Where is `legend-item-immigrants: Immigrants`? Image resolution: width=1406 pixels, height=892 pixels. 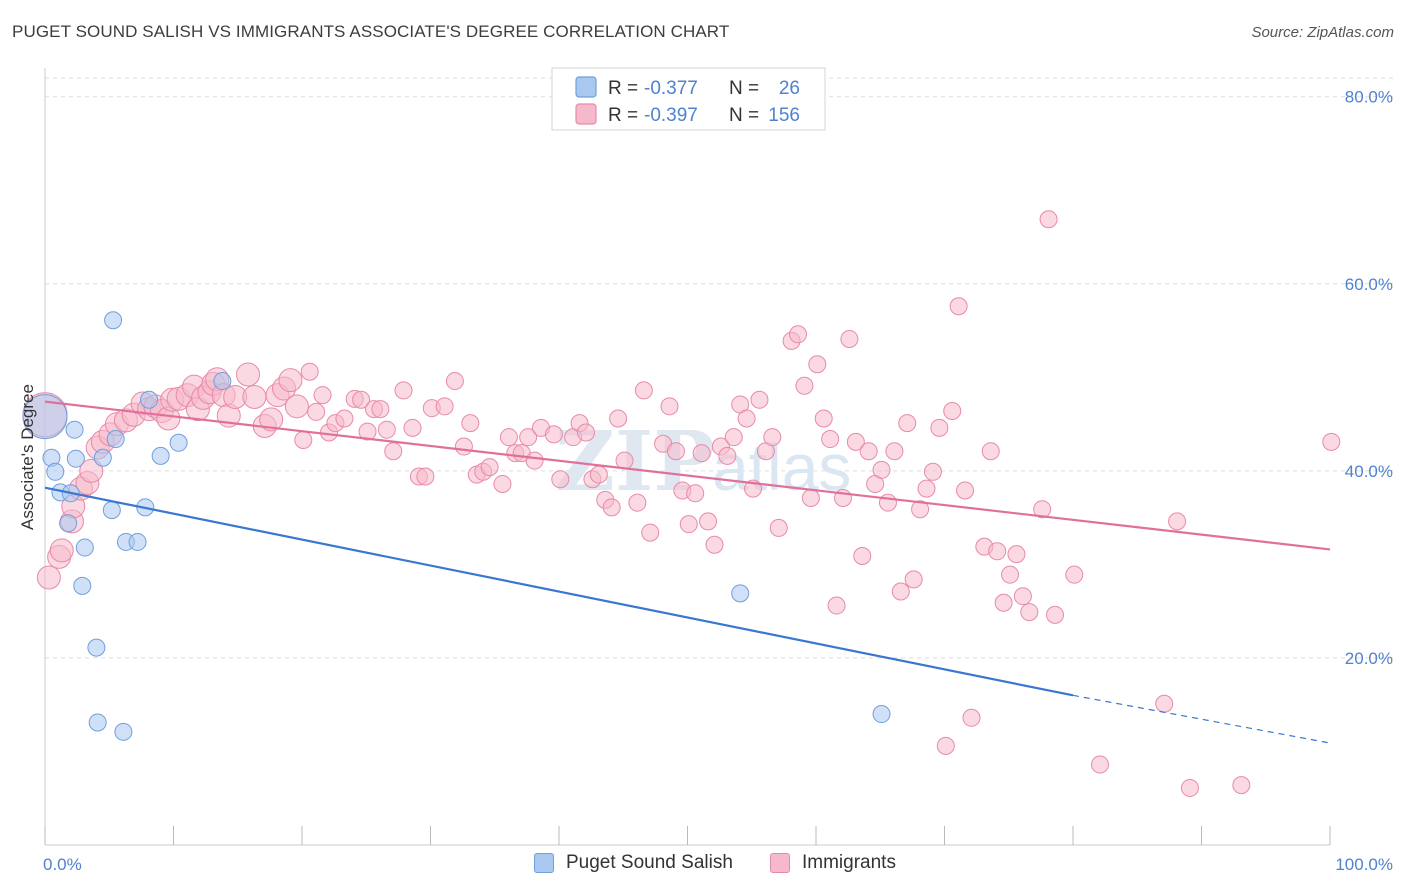
legend-item-immigrants: Immigrants is located at coordinates (833, 863).